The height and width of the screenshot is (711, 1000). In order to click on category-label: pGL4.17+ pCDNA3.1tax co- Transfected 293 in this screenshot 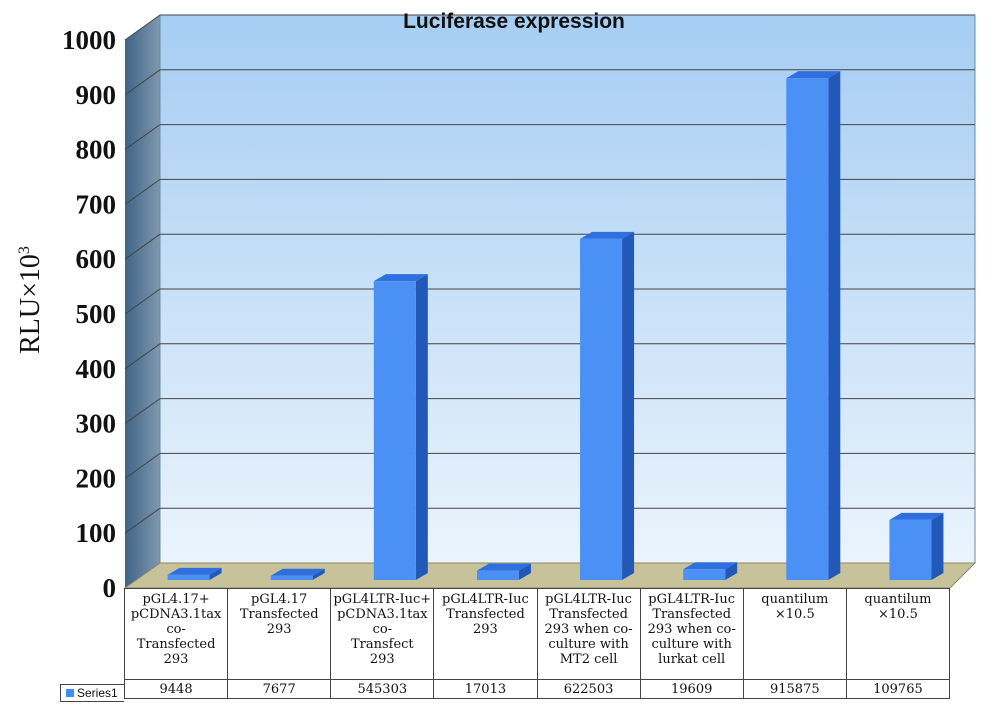, I will do `click(176, 634)`.